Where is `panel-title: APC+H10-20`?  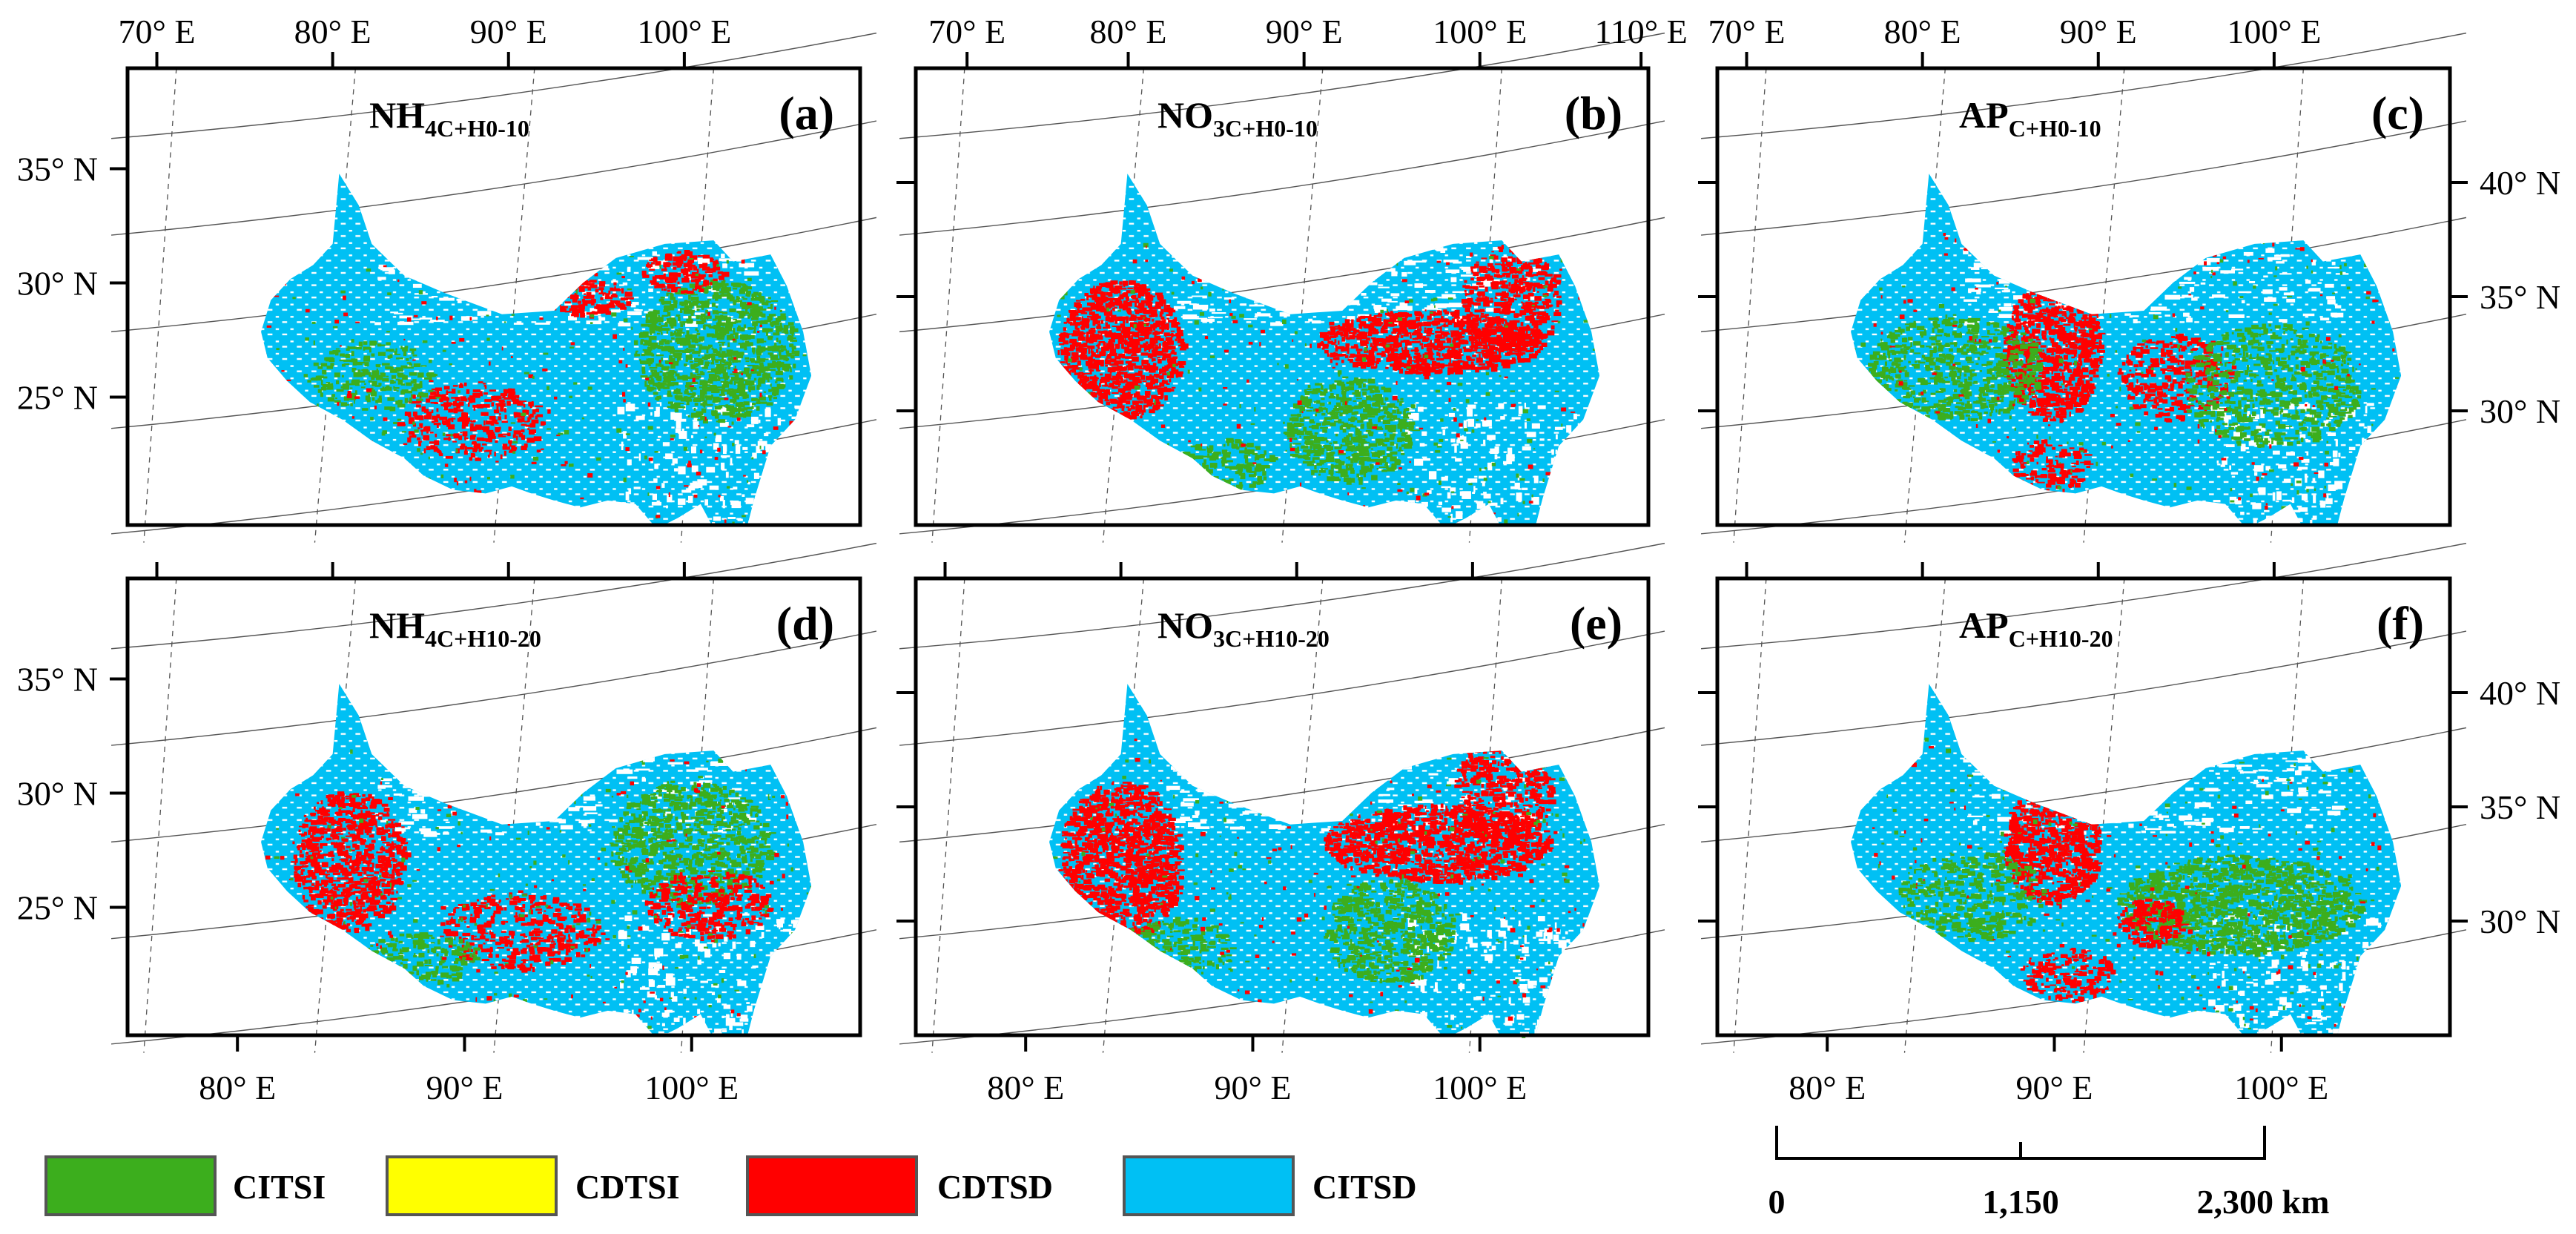
panel-title: APC+H10-20 is located at coordinates (2036, 628).